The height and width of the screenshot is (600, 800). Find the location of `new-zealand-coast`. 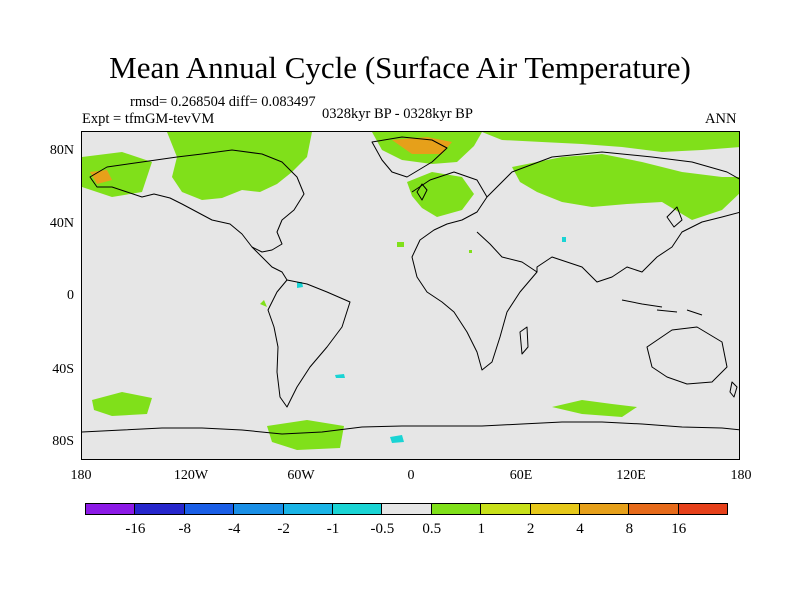

new-zealand-coast is located at coordinates (733, 389).